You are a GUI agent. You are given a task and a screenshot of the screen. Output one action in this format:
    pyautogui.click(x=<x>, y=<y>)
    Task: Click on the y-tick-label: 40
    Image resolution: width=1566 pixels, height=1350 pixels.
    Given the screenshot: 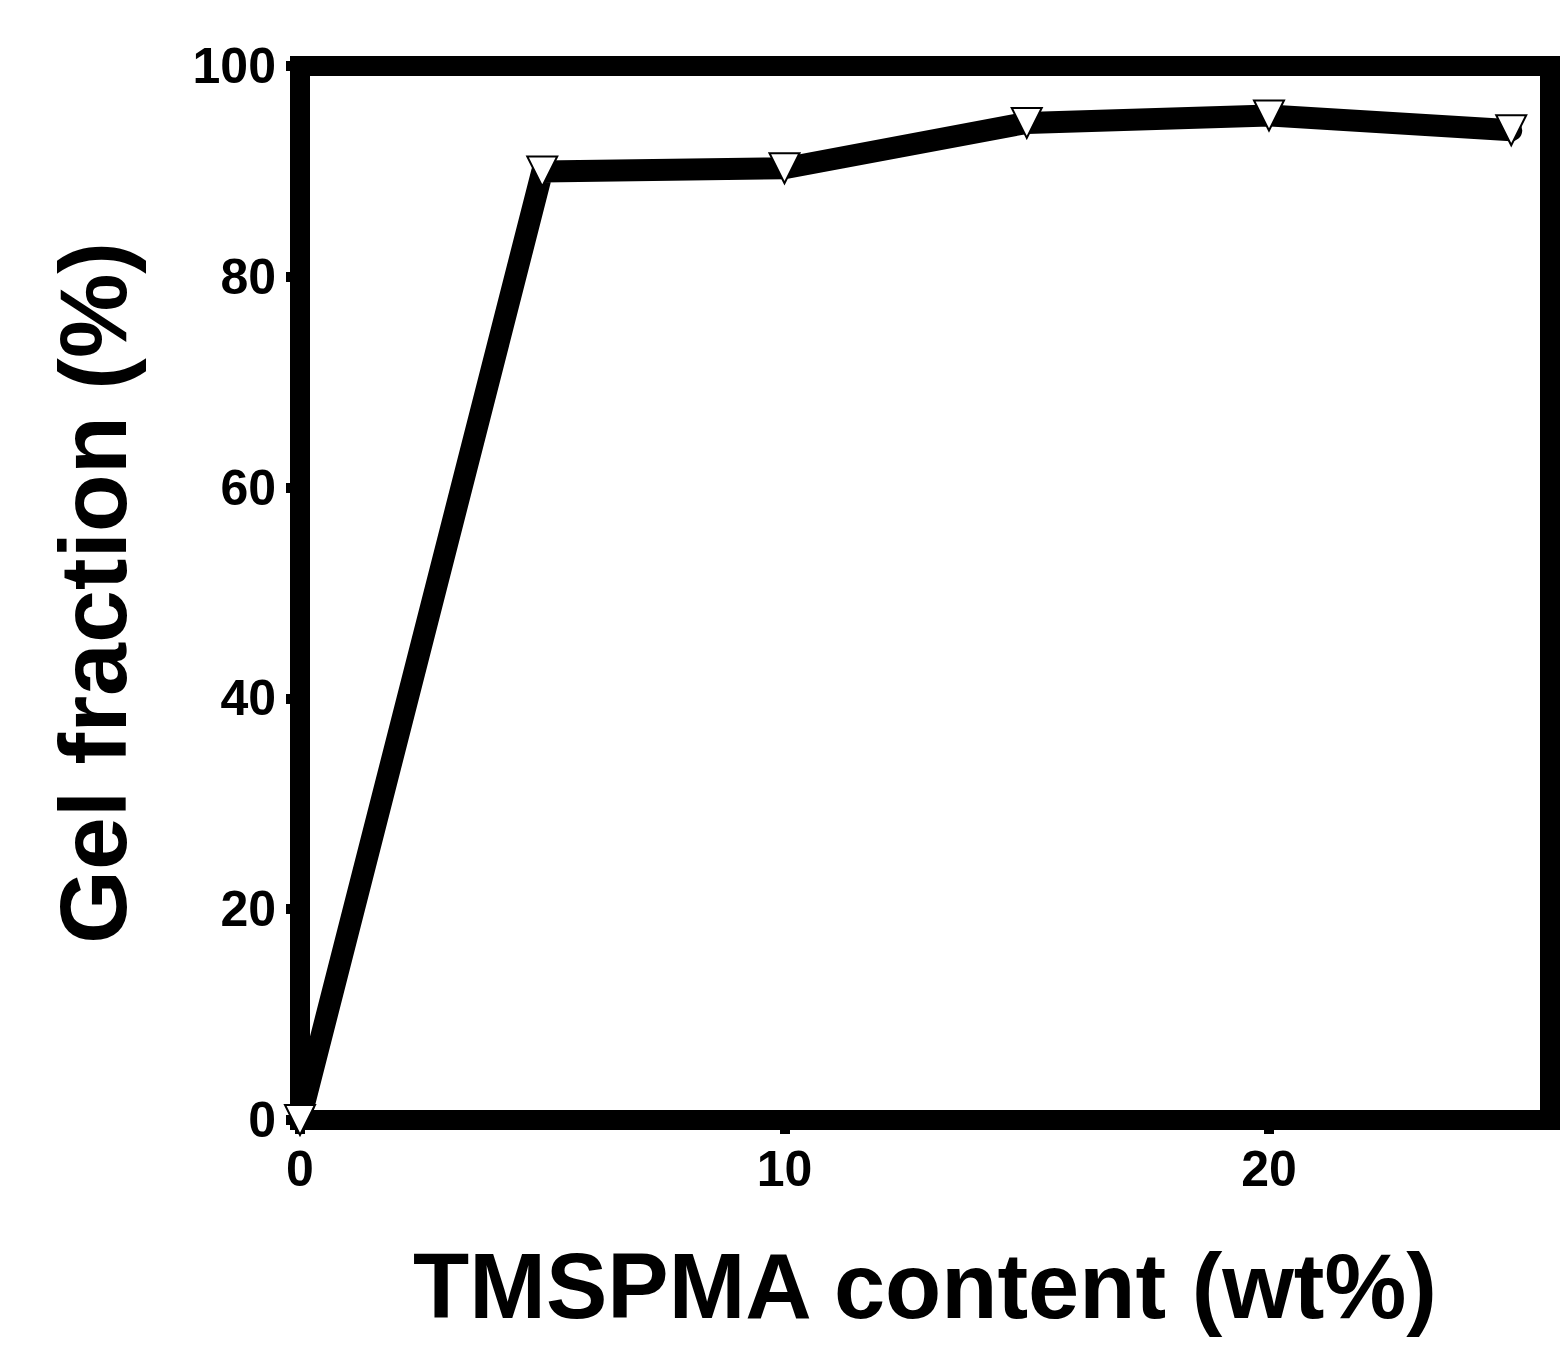 What is the action you would take?
    pyautogui.click(x=248, y=698)
    